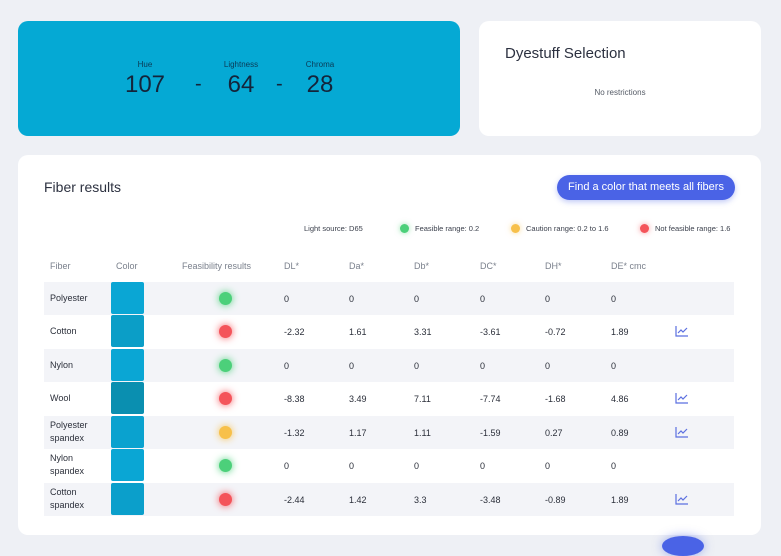  I want to click on floating-action-button, so click(683, 546).